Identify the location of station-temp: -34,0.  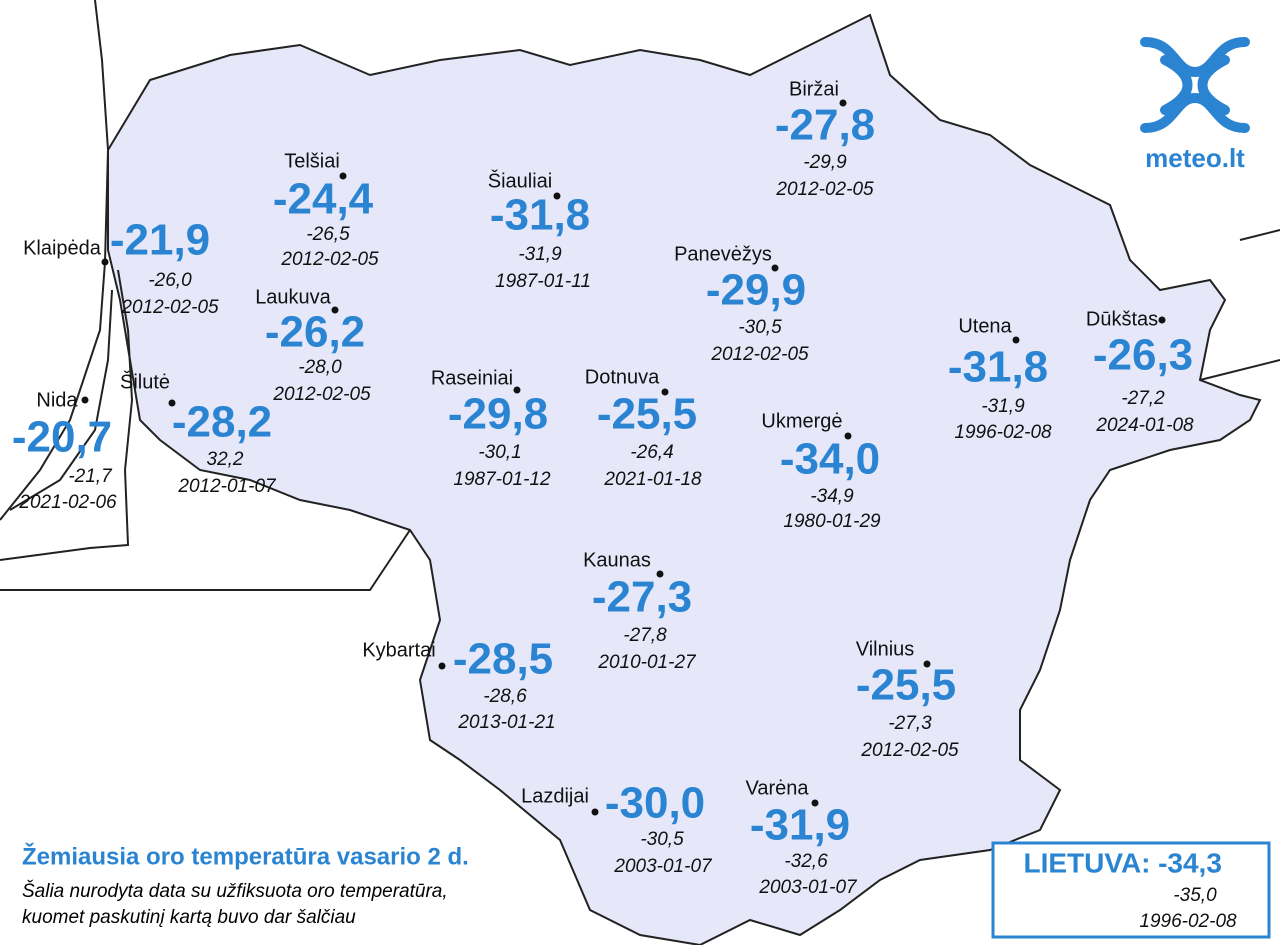
(830, 459).